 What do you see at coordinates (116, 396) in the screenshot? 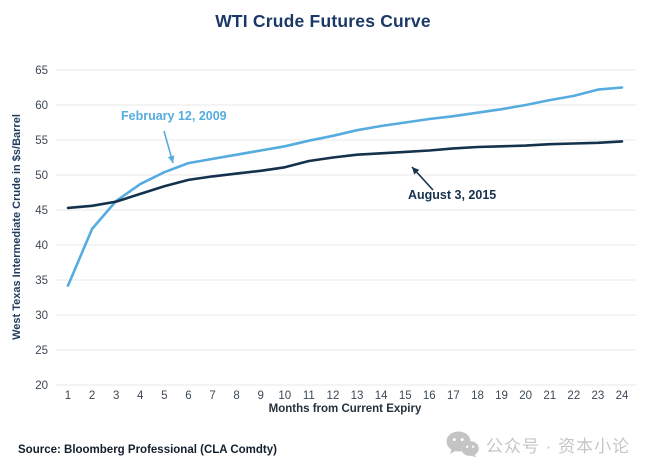
I see `x-tick-label: 3` at bounding box center [116, 396].